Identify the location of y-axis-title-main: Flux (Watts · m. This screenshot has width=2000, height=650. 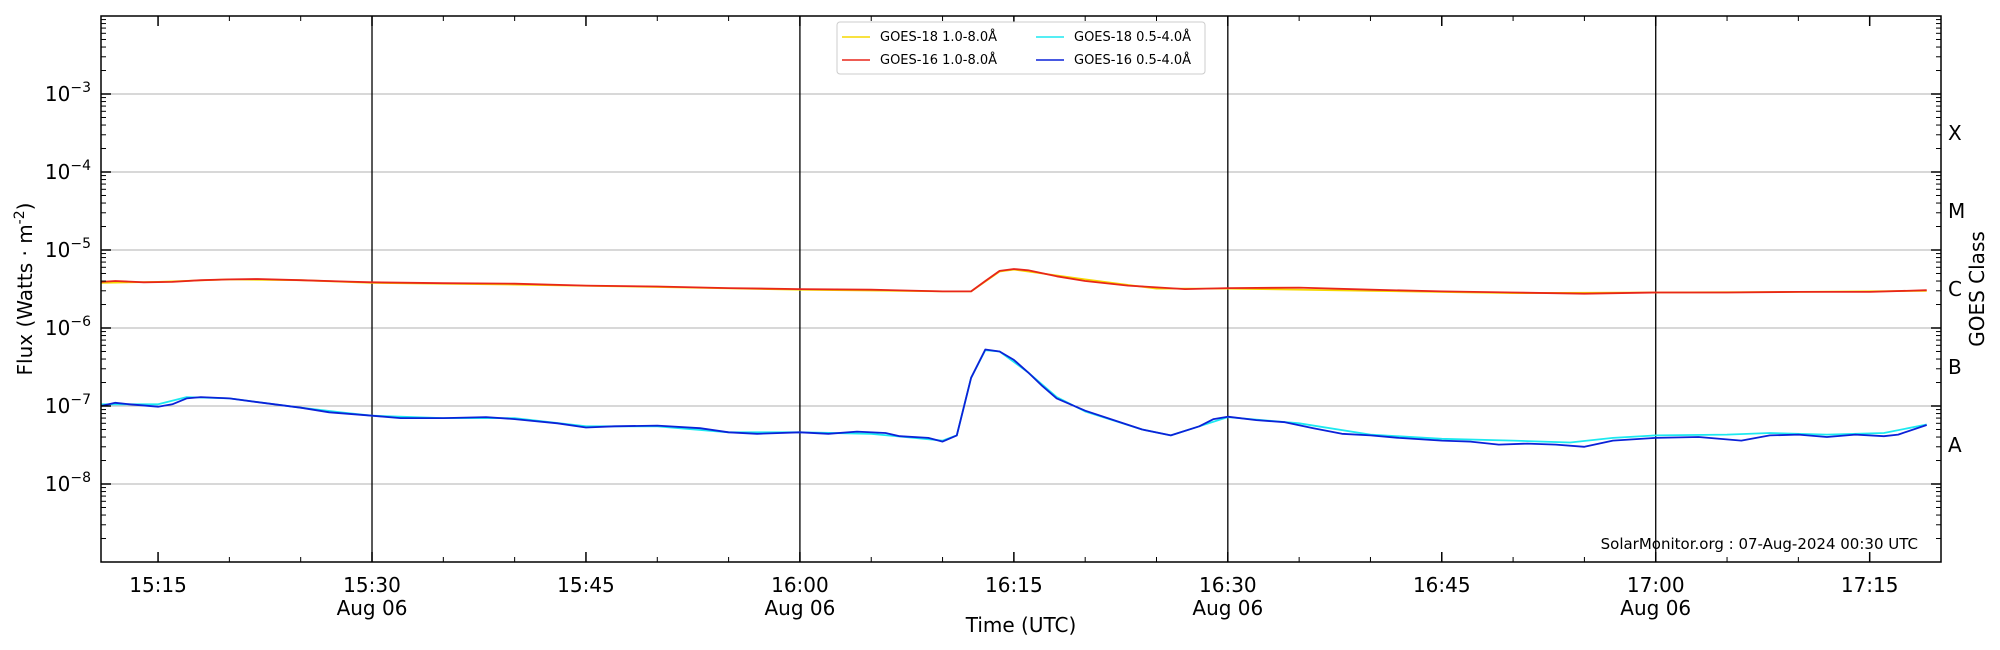
(25, 299).